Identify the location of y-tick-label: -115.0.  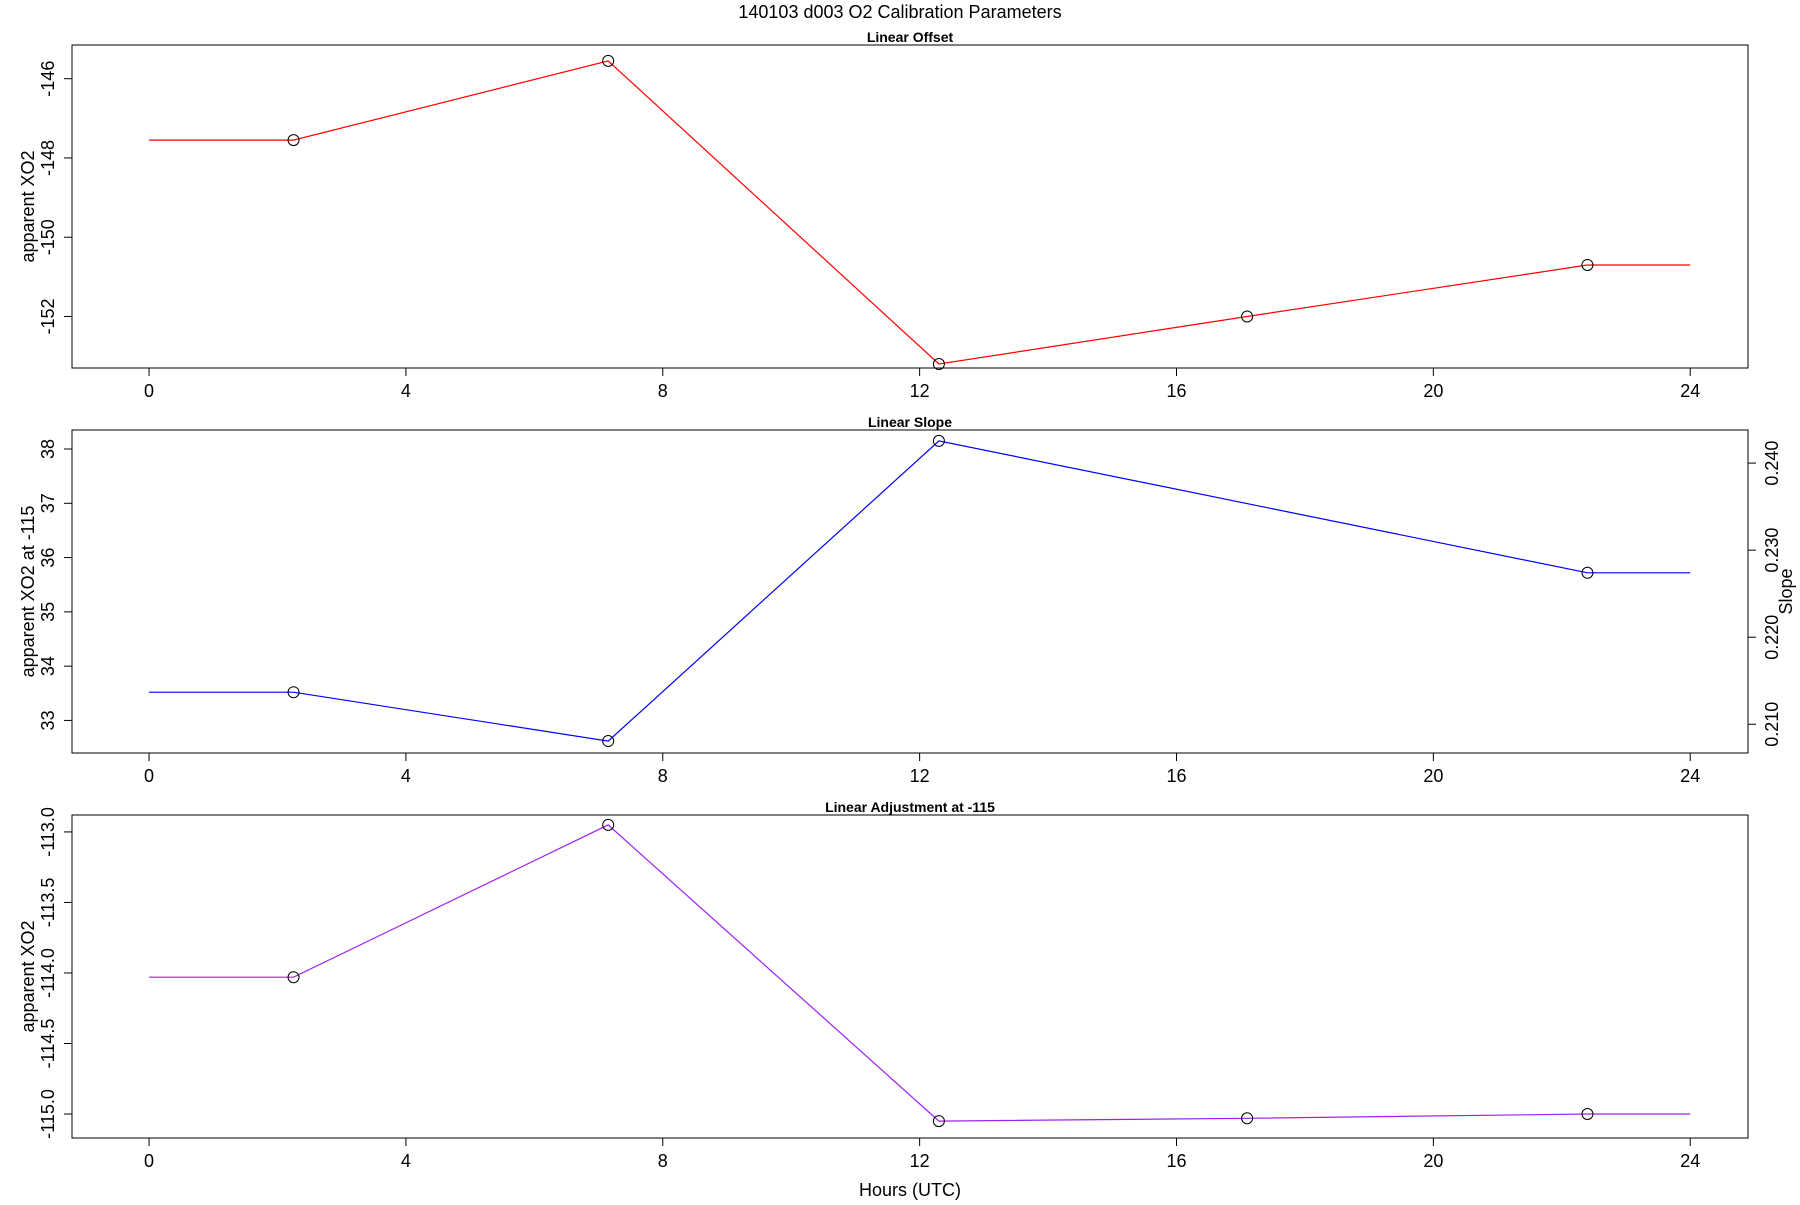
(48, 1114).